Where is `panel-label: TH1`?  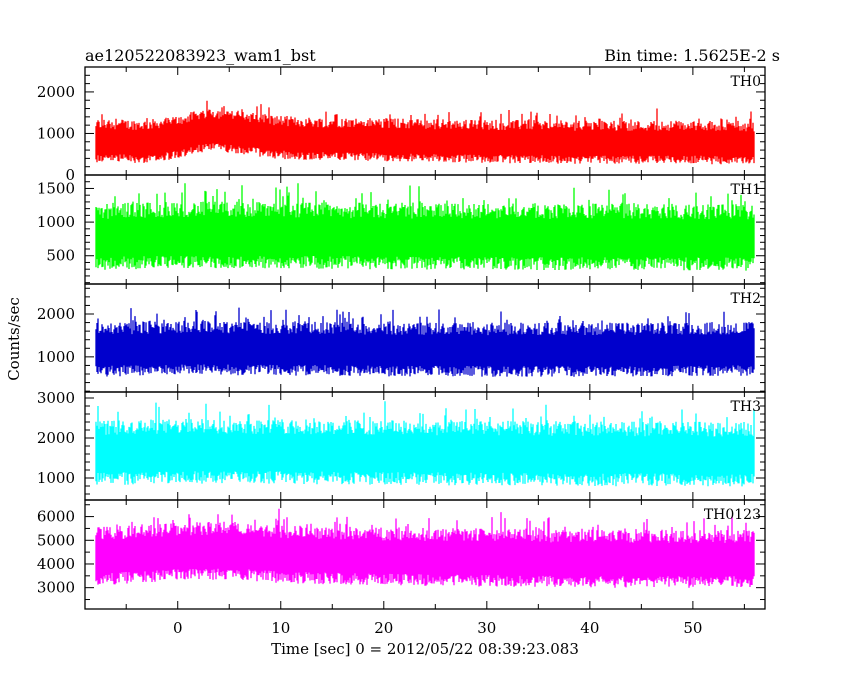
panel-label: TH1 is located at coordinates (746, 190).